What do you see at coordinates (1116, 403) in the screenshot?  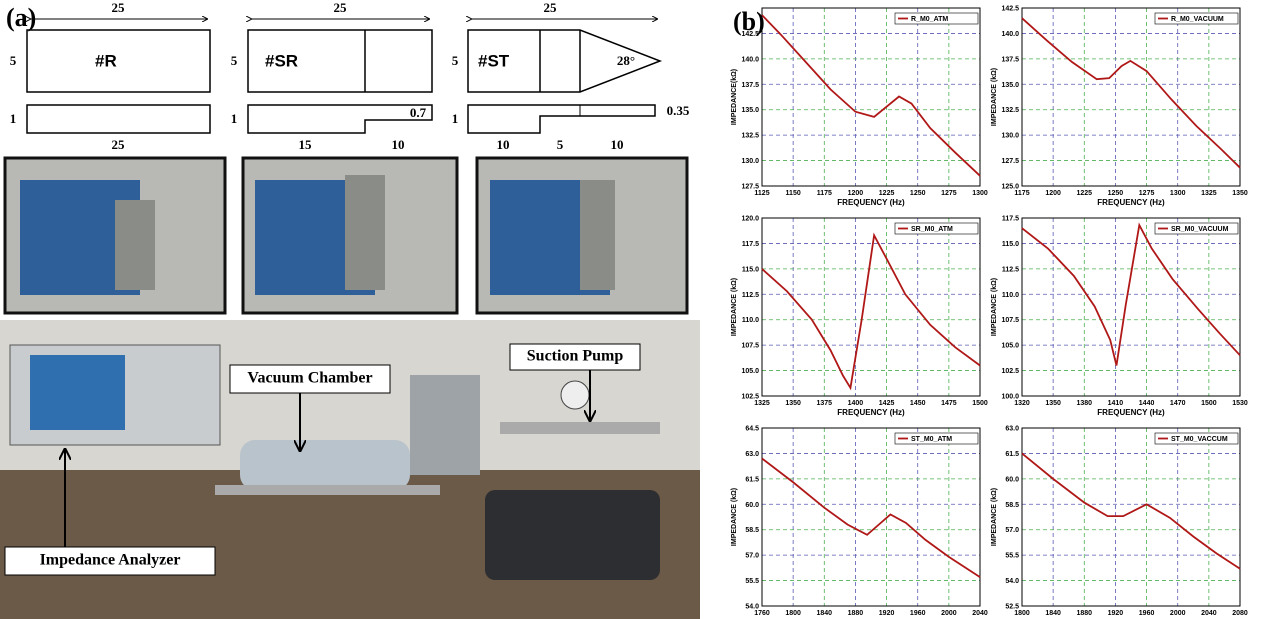 I see `x-tick-label: 1410` at bounding box center [1116, 403].